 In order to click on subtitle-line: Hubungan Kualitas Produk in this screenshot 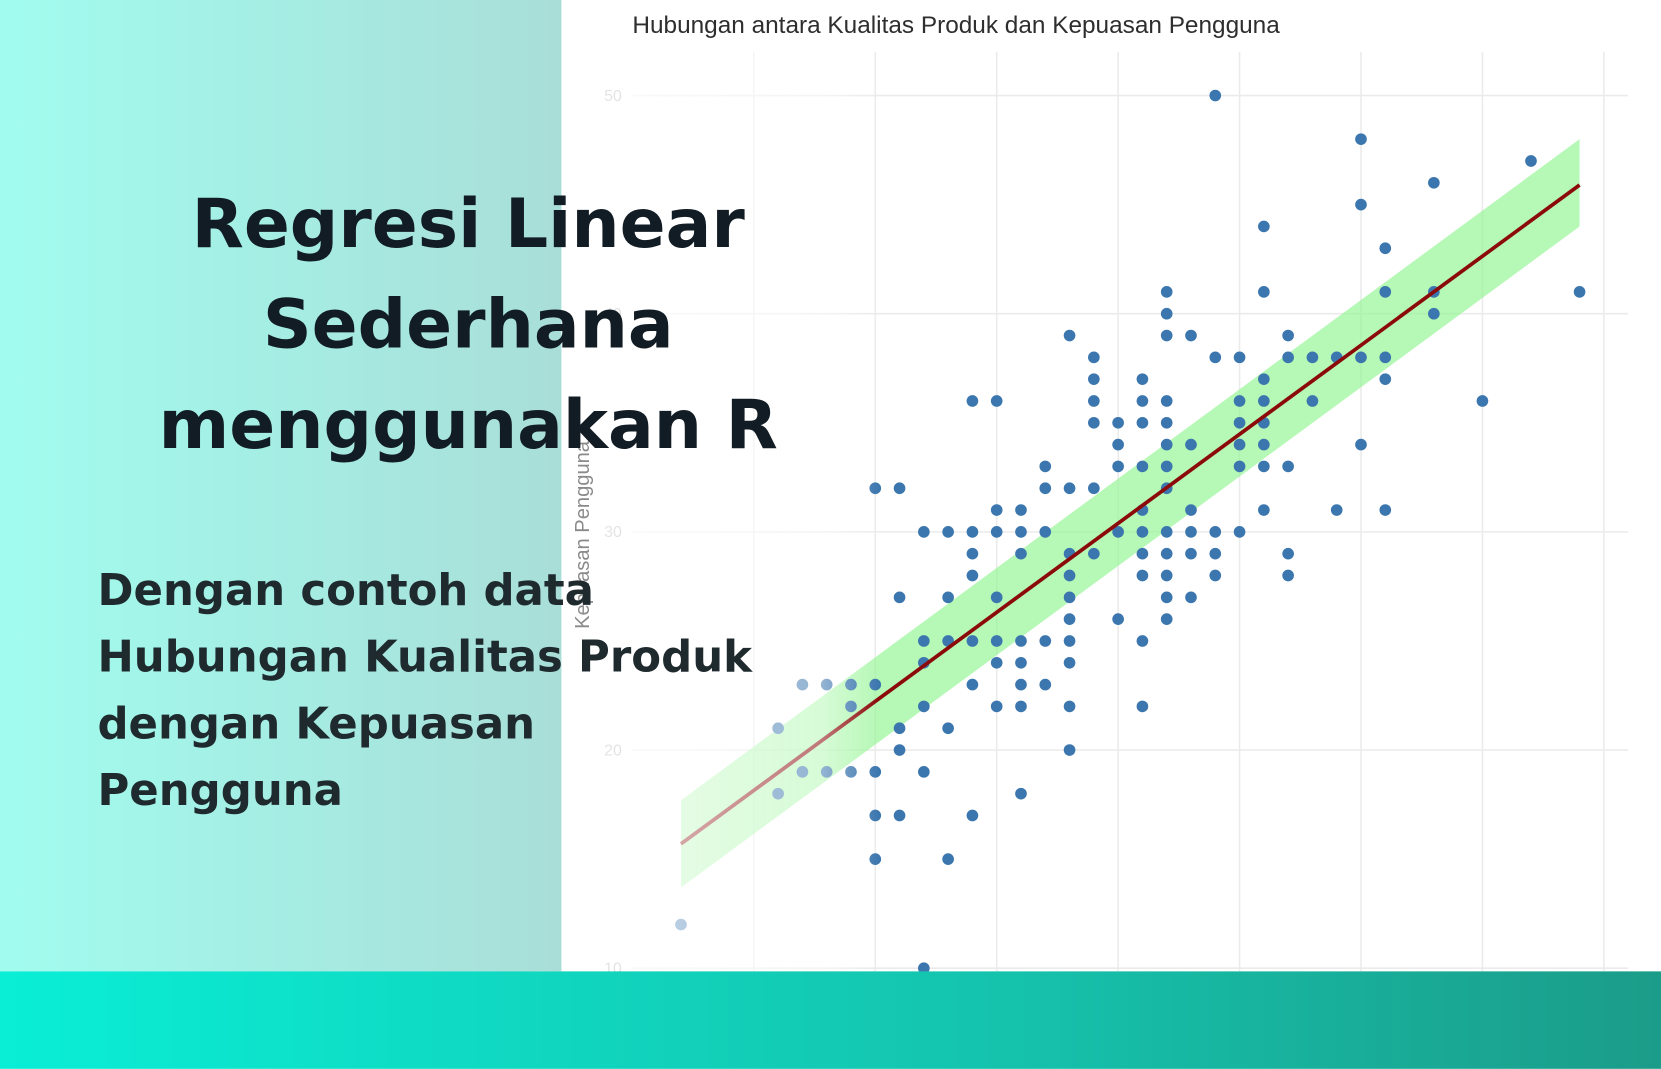, I will do `click(425, 657)`.